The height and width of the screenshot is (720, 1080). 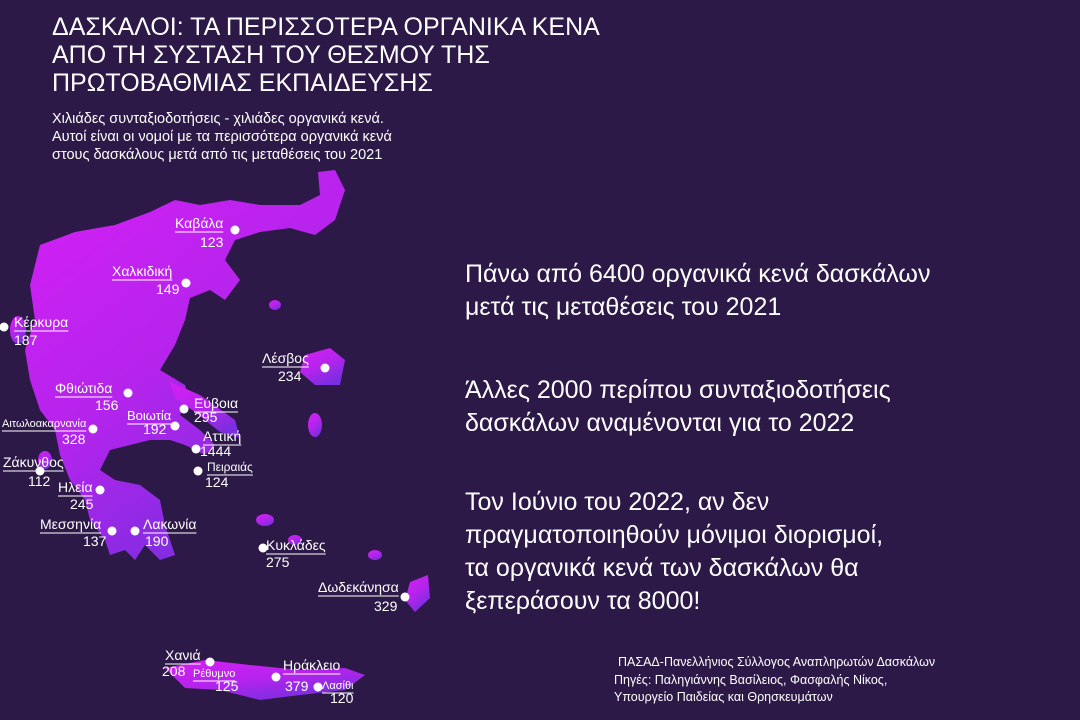 I want to click on chios, so click(x=315, y=425).